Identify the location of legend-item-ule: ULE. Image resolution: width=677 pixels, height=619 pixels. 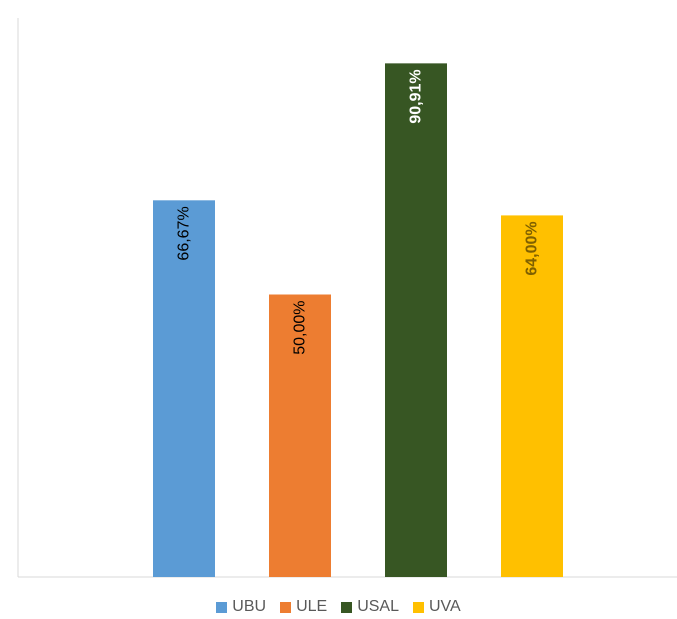
(303, 607).